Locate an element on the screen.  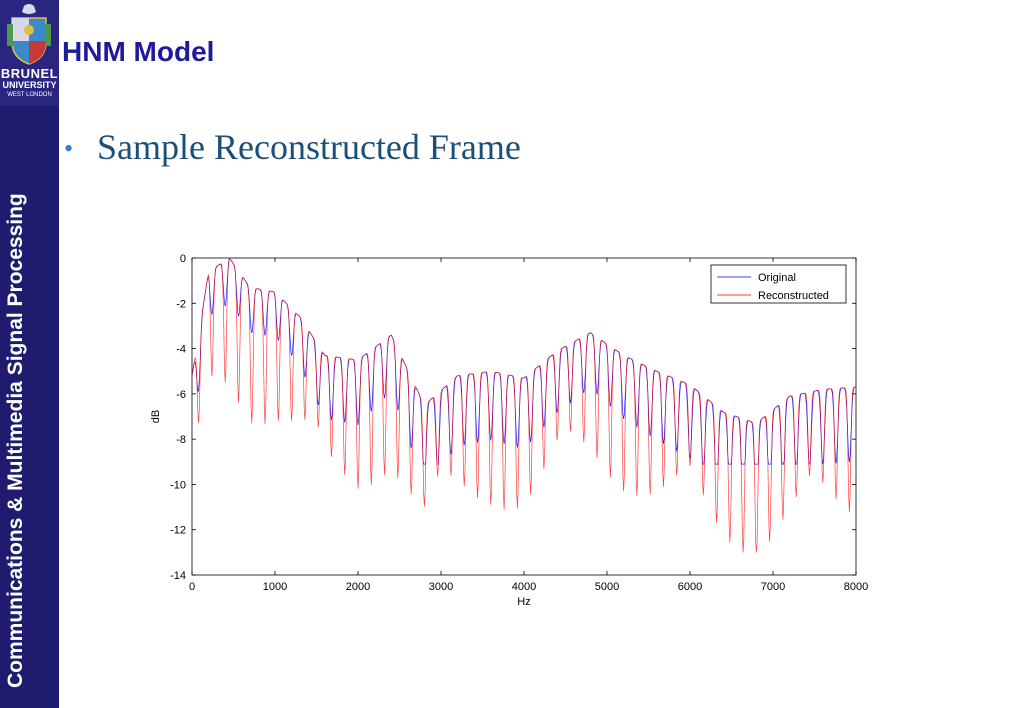
brunel-logo: BRUNEL UNIVERSITY WEST LONDON is located at coordinates (29, 53).